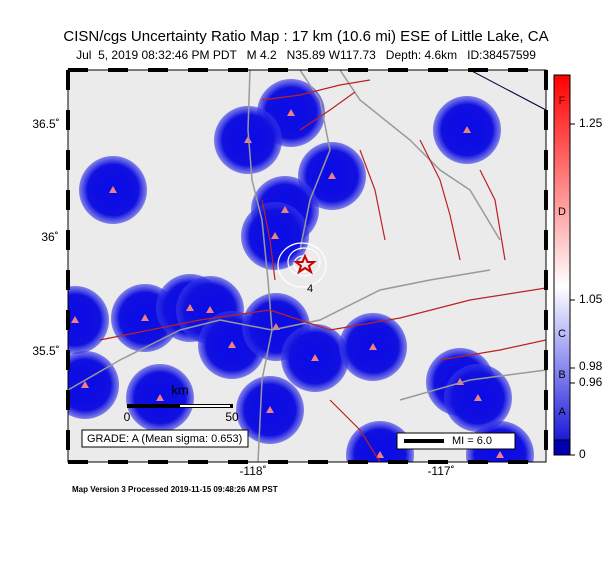 The image size is (612, 587). I want to click on grade: GRADE: A (Mean sigma: 0.653), so click(164, 439).